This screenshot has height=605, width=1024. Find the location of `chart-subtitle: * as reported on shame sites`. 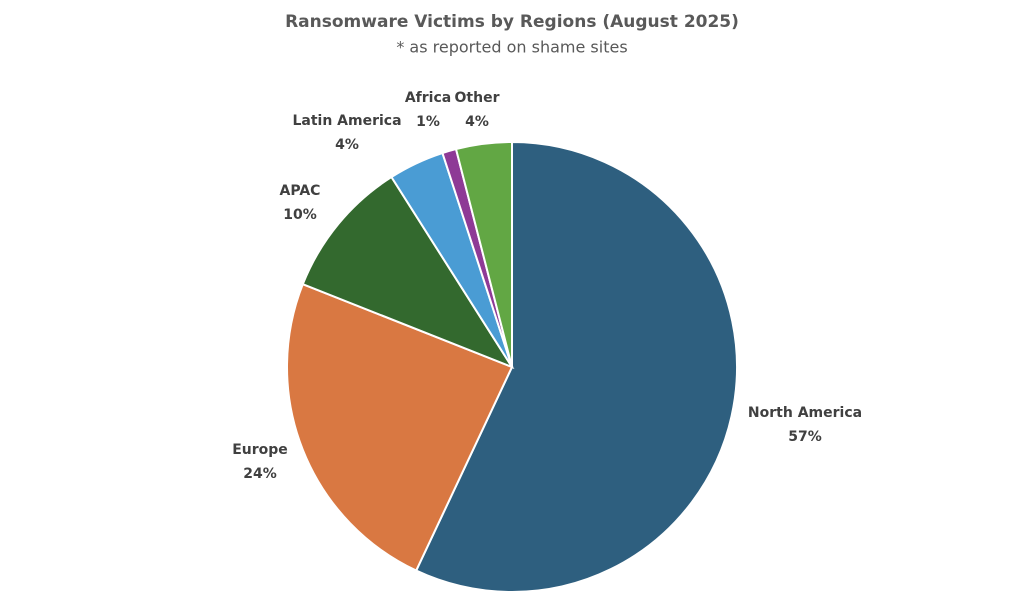

chart-subtitle: * as reported on shame sites is located at coordinates (511, 47).